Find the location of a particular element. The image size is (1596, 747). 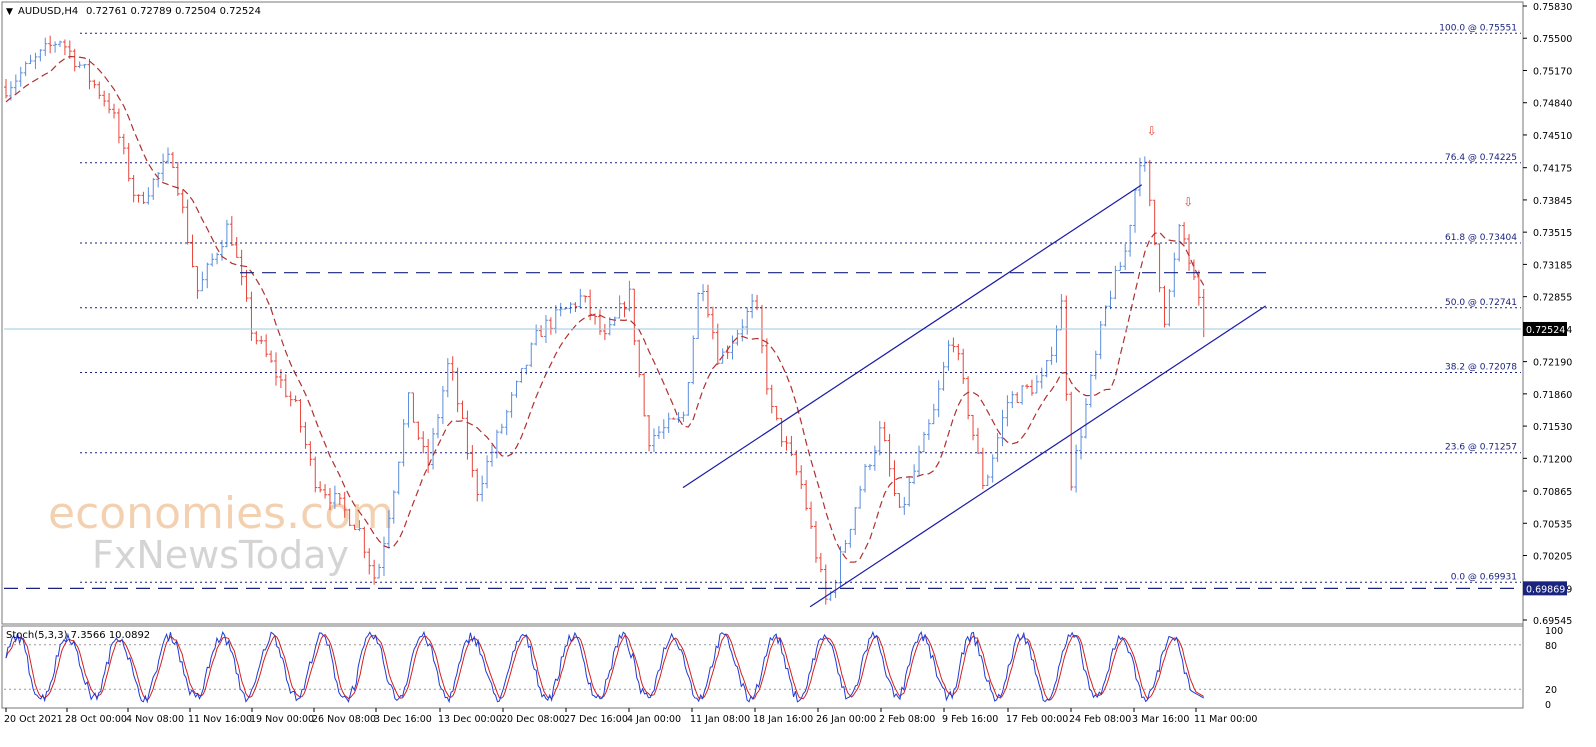

time-tick-label: 20 Dec 08:00 is located at coordinates (533, 719).